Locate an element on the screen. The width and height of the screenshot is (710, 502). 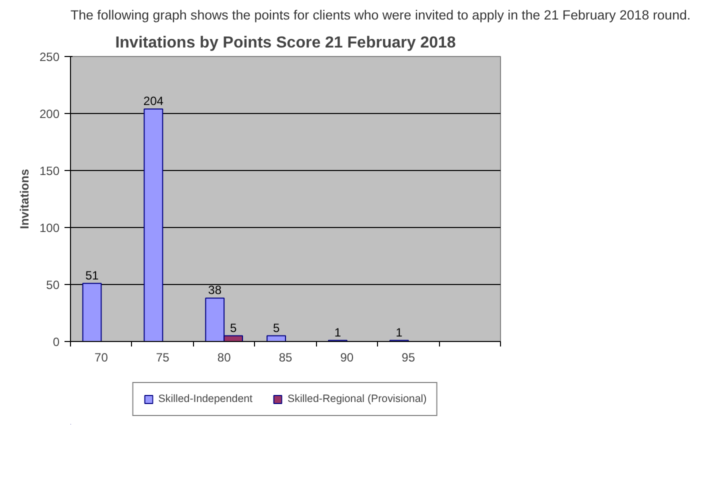
legend-label: Skilled-Regional (Provisional) is located at coordinates (357, 399).